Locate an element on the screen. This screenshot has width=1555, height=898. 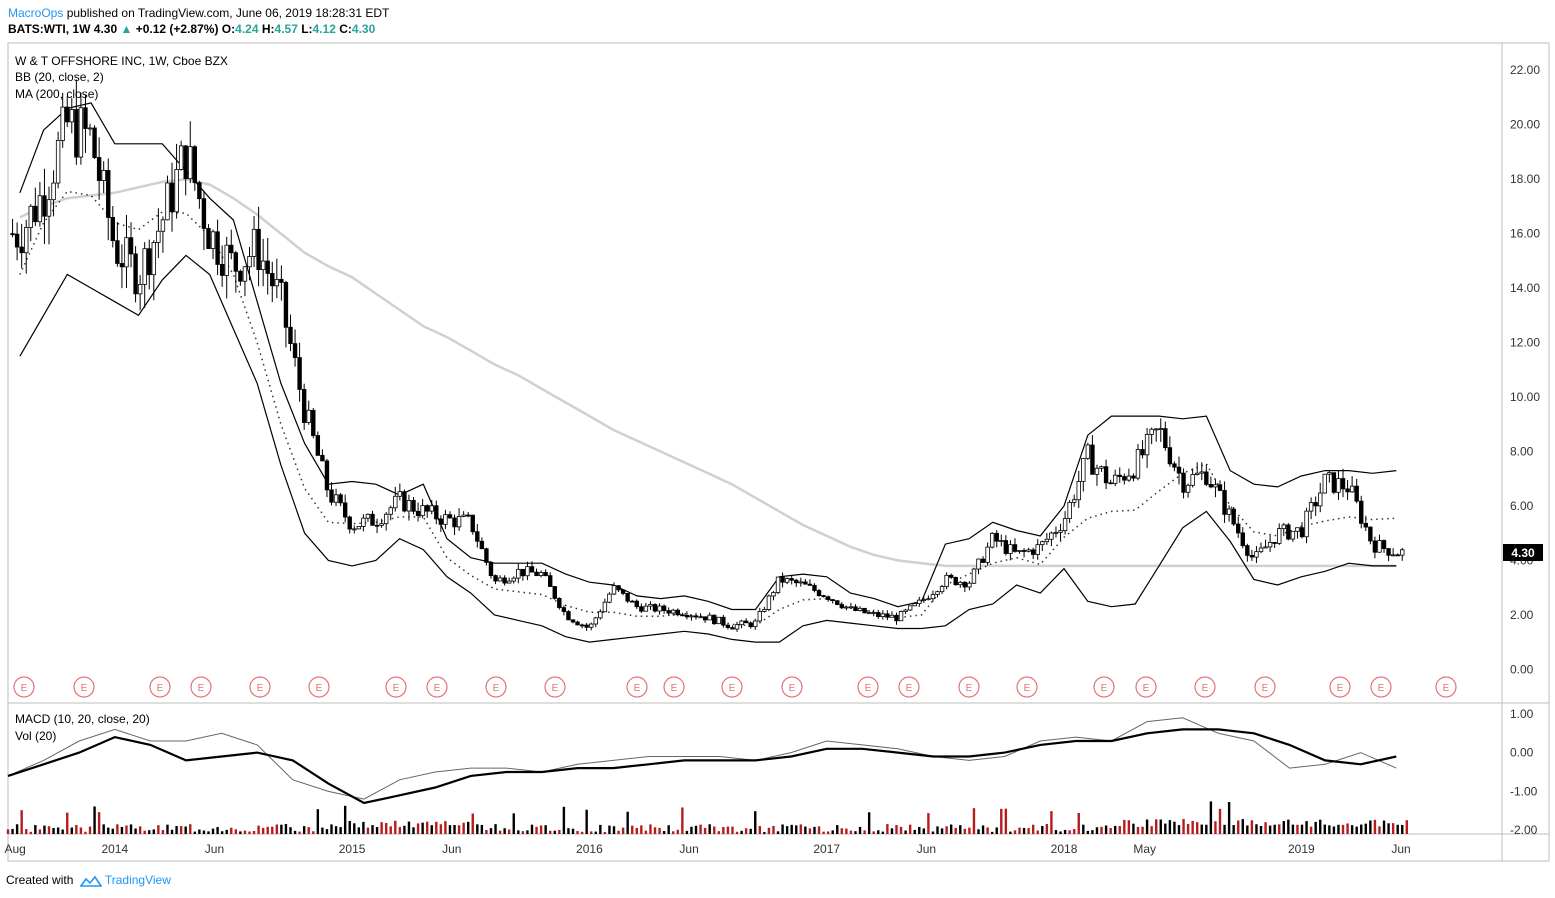
volume-bars is located at coordinates (707, 817).